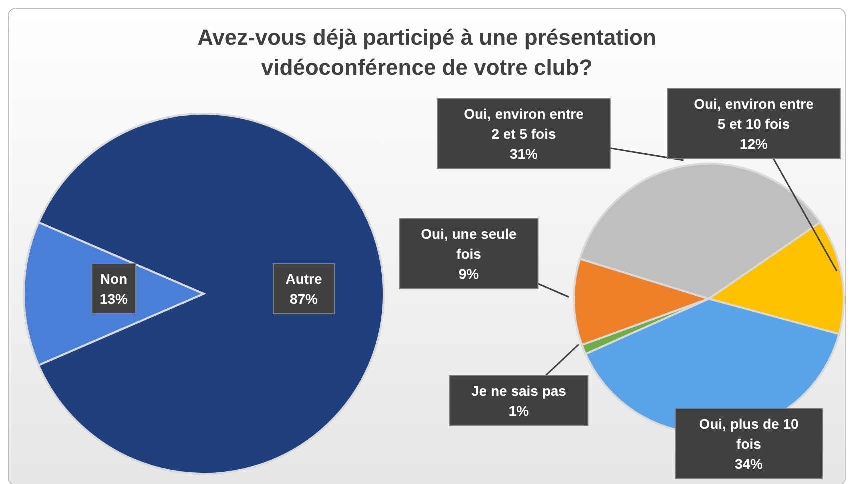 This screenshot has height=484, width=852. What do you see at coordinates (469, 244) in the screenshot?
I see `slice-label: Oui, une seule fois` at bounding box center [469, 244].